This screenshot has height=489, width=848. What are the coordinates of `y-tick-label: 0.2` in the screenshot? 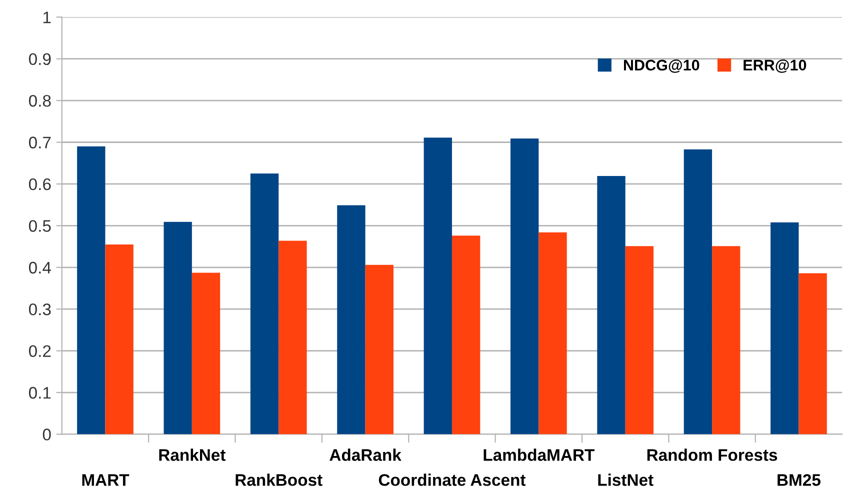 It's located at (39, 351).